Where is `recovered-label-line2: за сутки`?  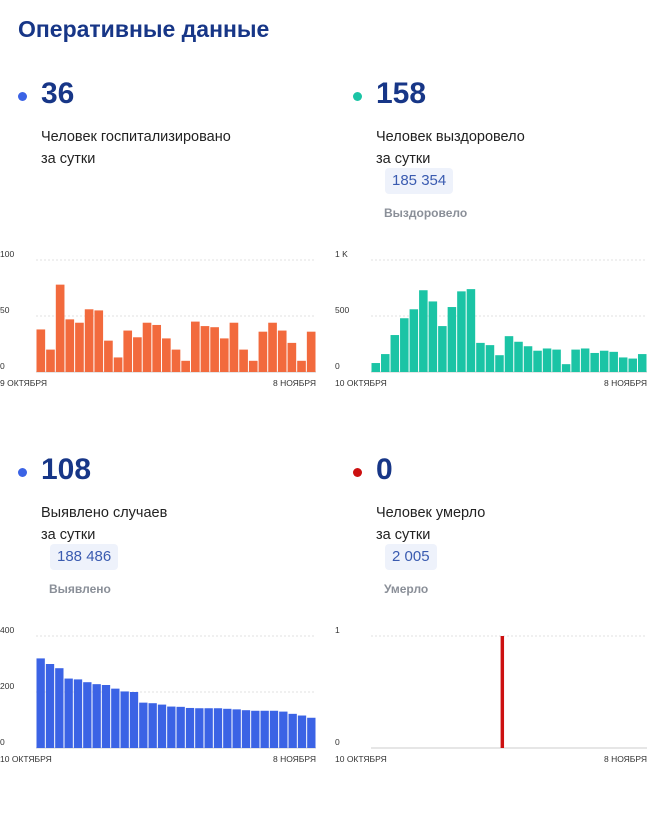
recovered-label-line2: за сутки is located at coordinates (403, 159).